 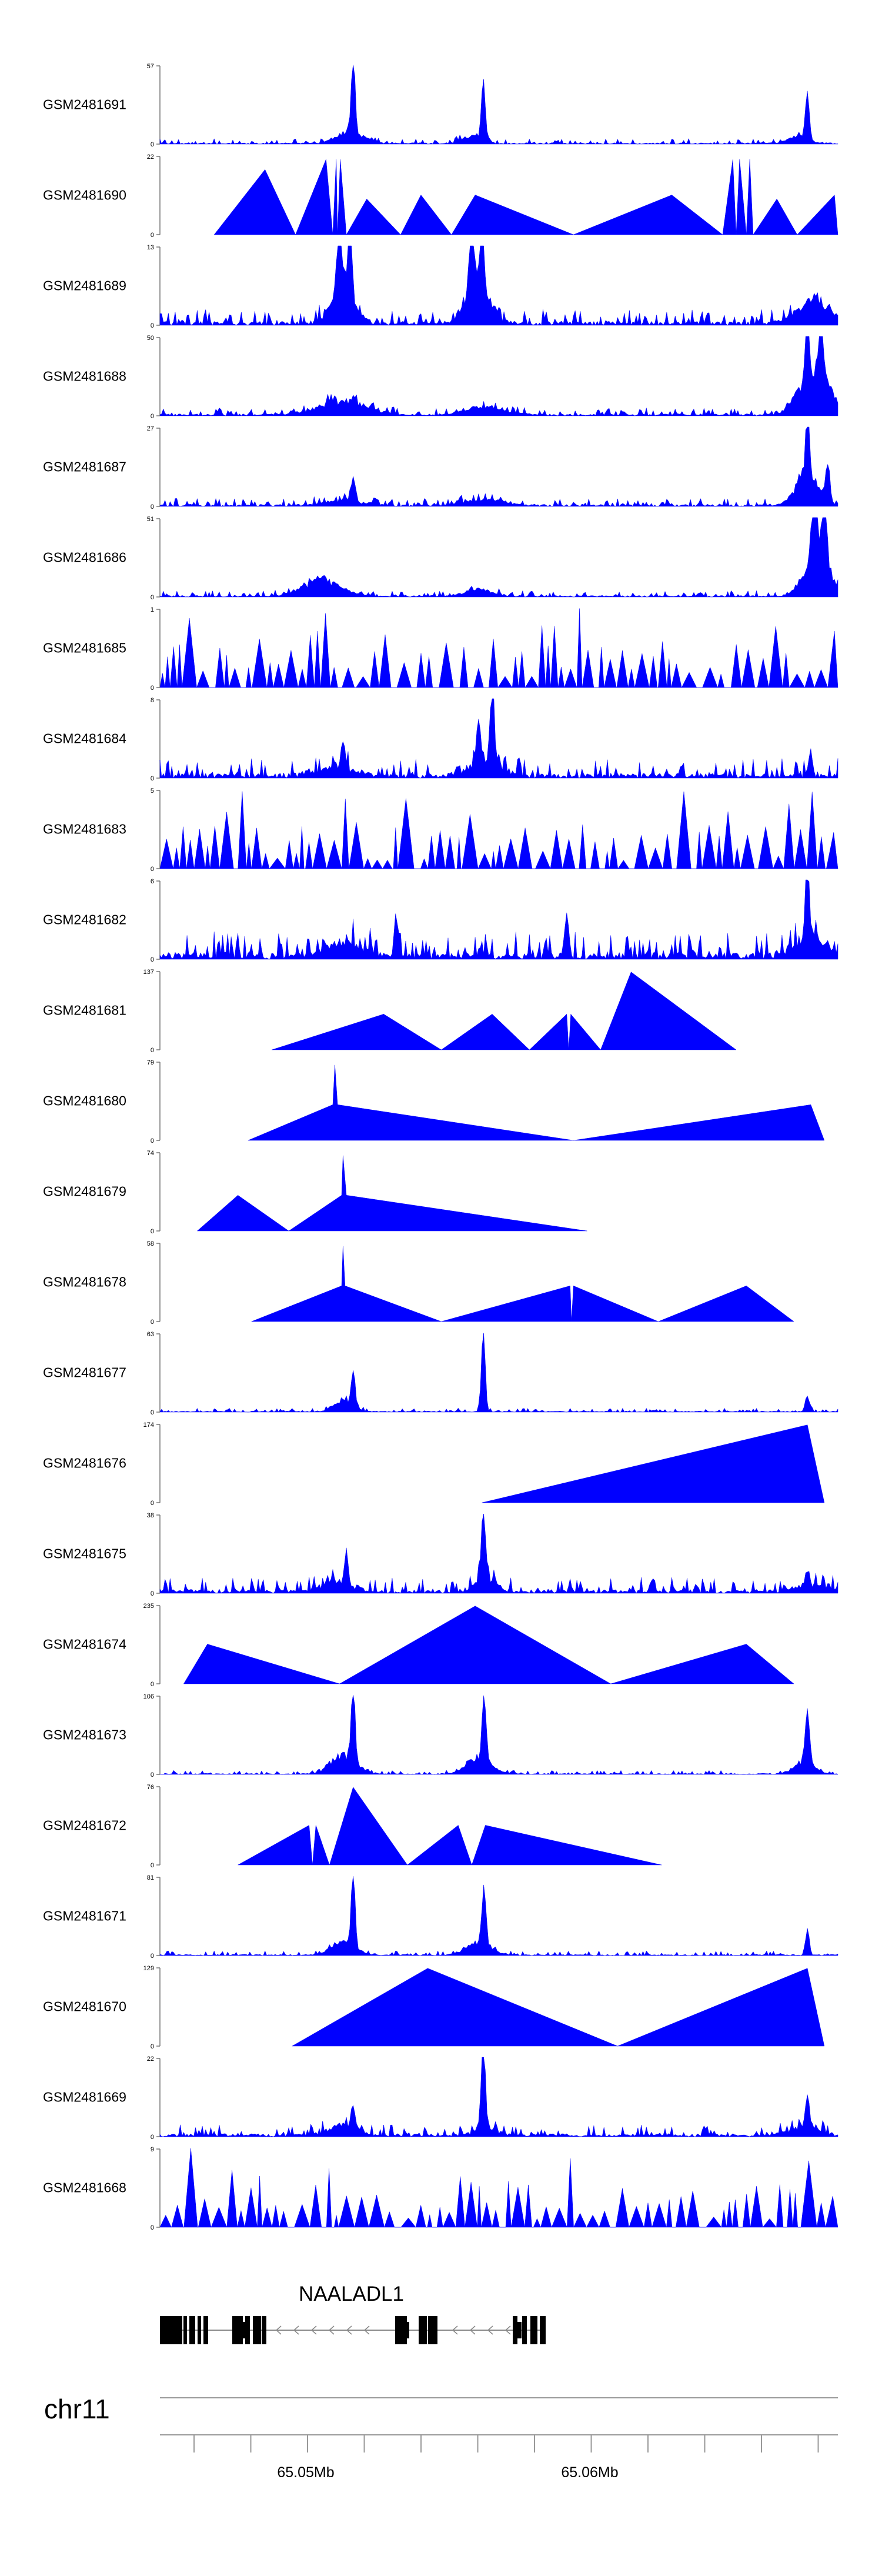 What do you see at coordinates (84, 1101) in the screenshot?
I see `track-label: GSM2481680` at bounding box center [84, 1101].